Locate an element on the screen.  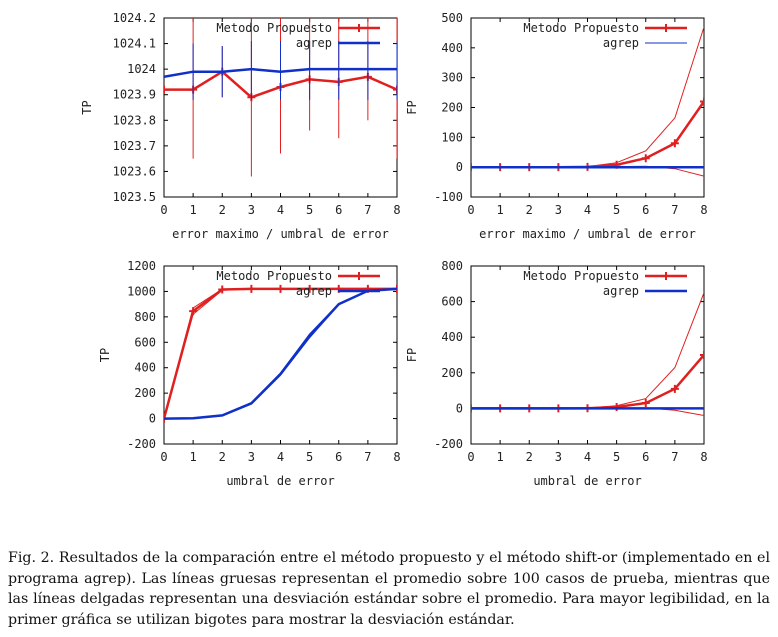
y-tick-label: 1023.7 is located at coordinates (134, 146).